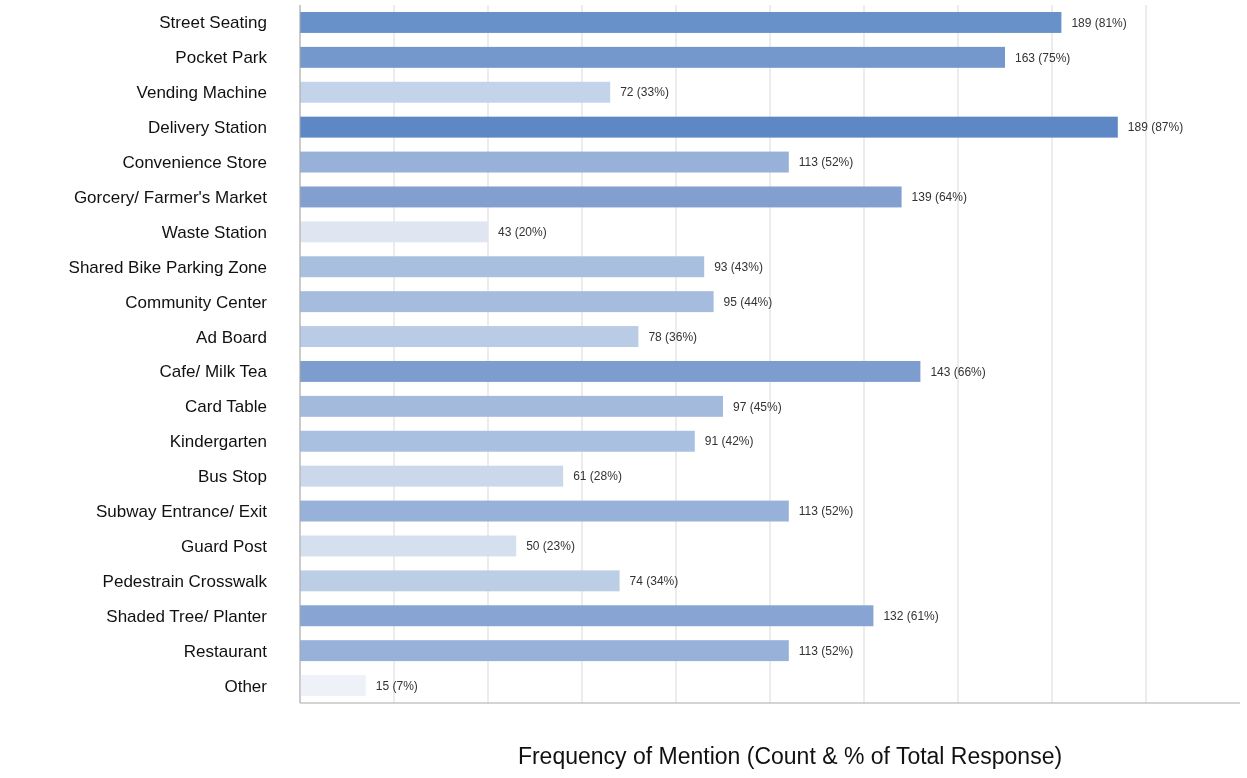 The image size is (1247, 778). Describe the element at coordinates (396, 685) in the screenshot. I see `data-label: 15 (7%)` at that location.